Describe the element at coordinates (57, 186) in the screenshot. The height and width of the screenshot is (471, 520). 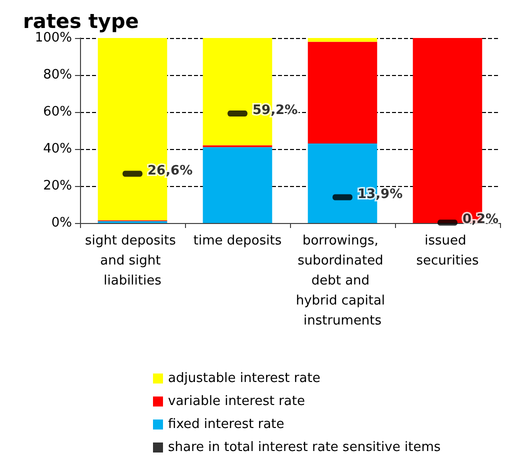
I see `y-tick-label: 20%` at that location.